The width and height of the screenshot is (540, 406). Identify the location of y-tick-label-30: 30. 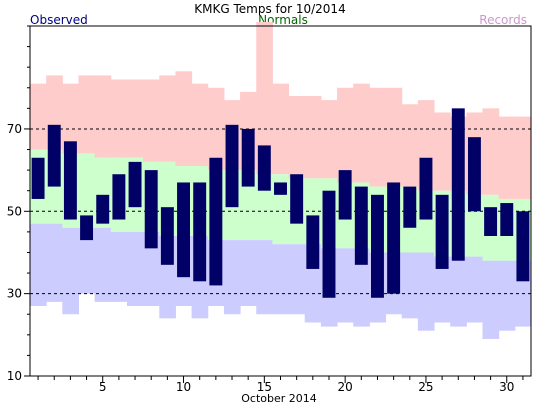
(14, 294).